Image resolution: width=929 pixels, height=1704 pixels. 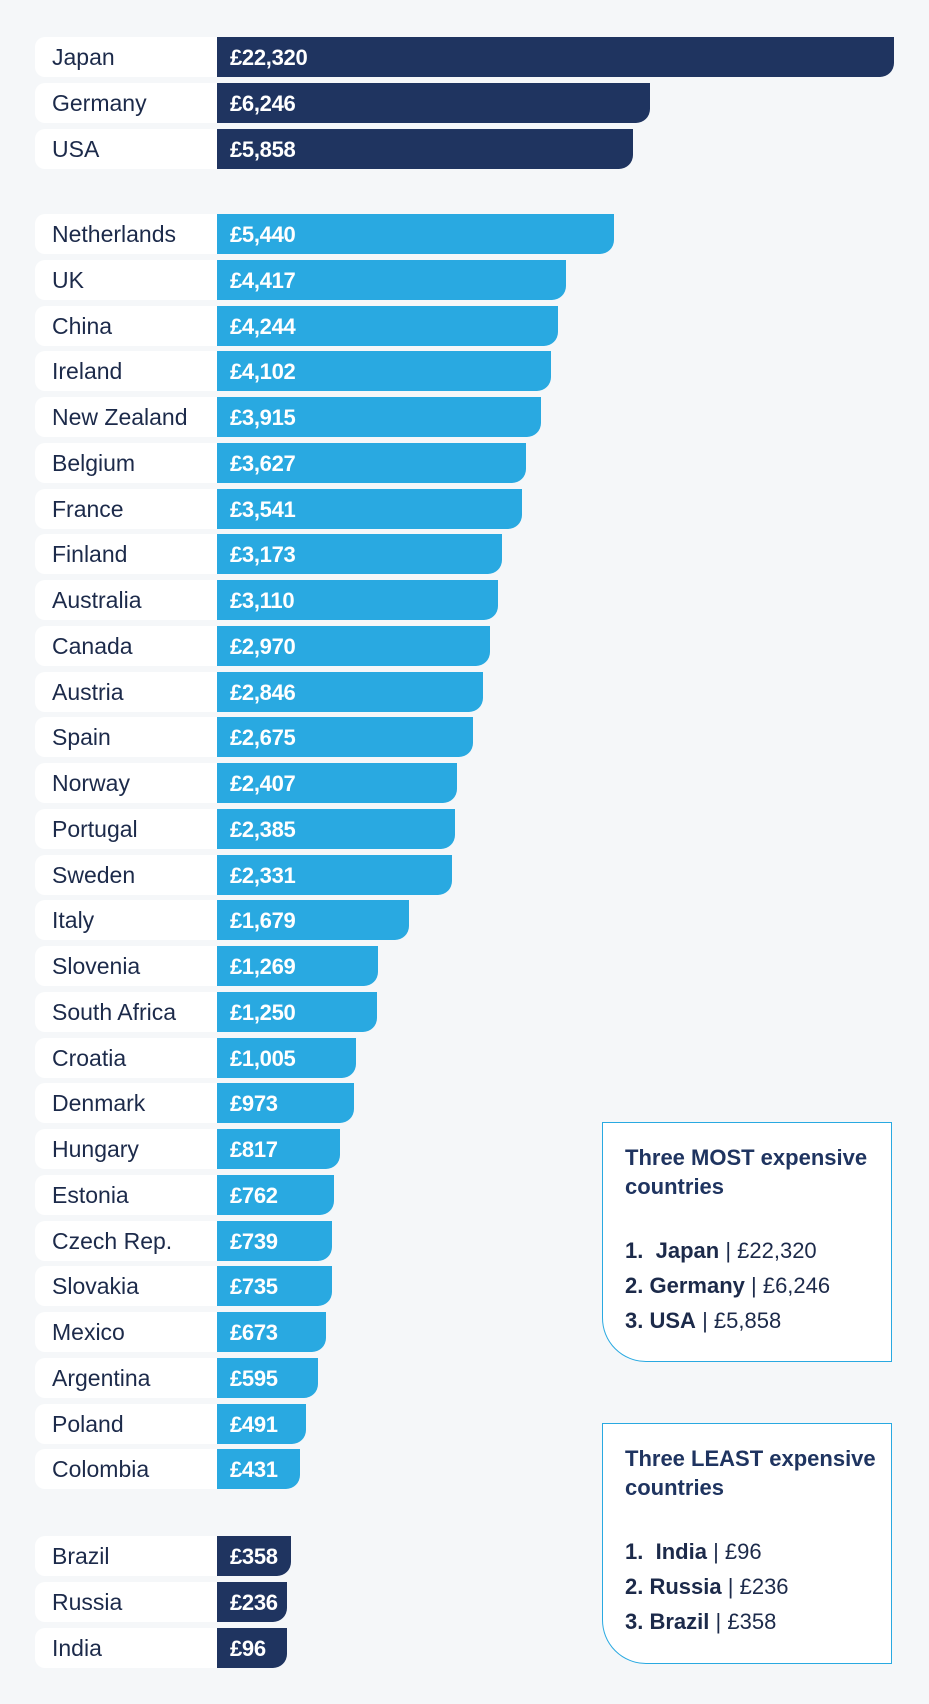 What do you see at coordinates (254, 1424) in the screenshot?
I see `bar-value-label: £491` at bounding box center [254, 1424].